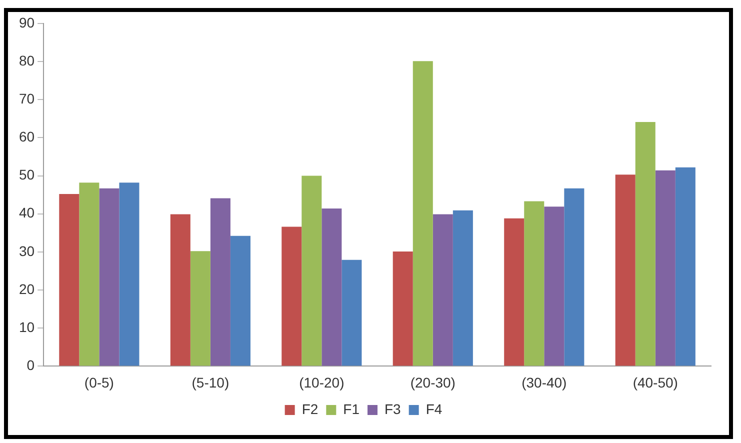 This screenshot has width=741, height=443. What do you see at coordinates (211, 382) in the screenshot?
I see `x-tick-label: (5-10)` at bounding box center [211, 382].